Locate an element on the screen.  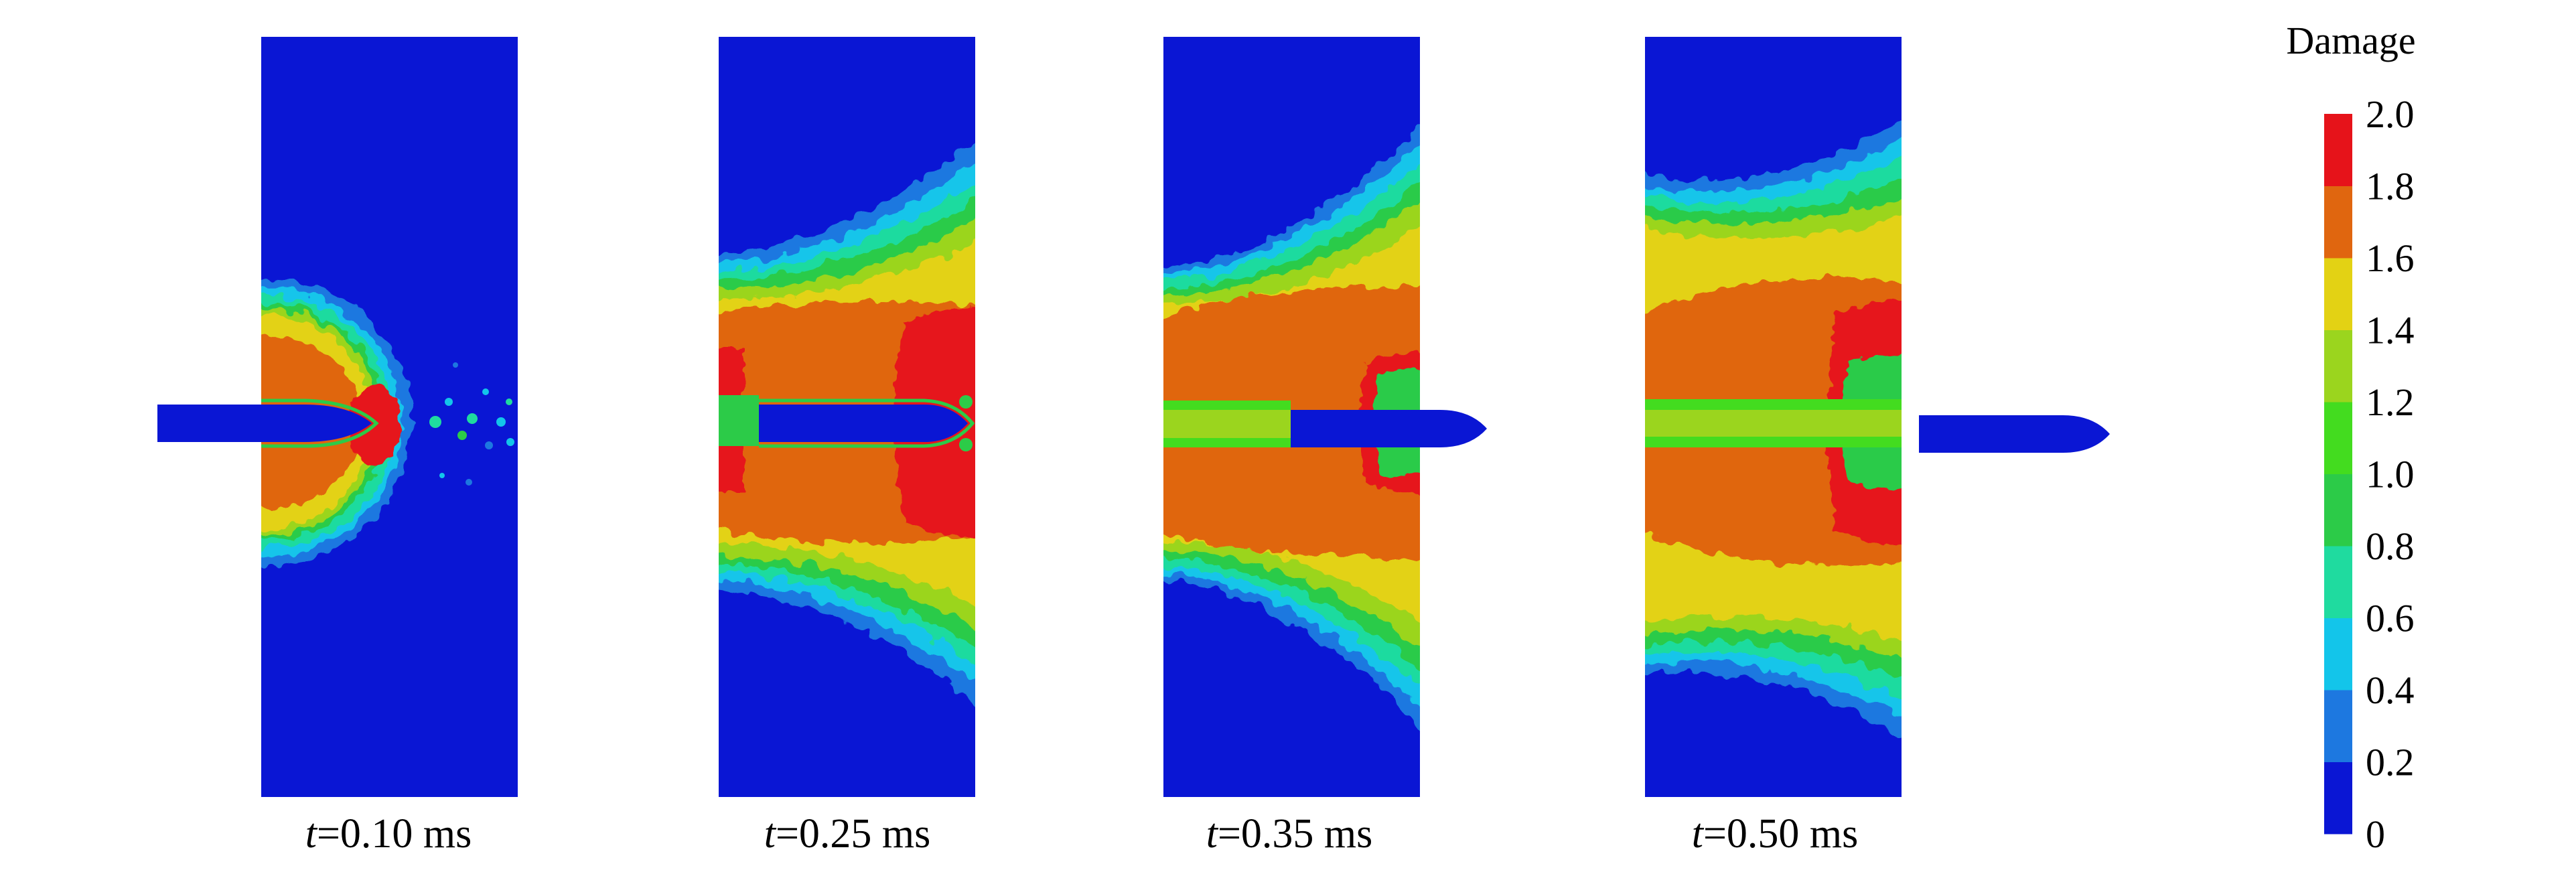
panel-caption: t=0.50 ms is located at coordinates (1775, 834).